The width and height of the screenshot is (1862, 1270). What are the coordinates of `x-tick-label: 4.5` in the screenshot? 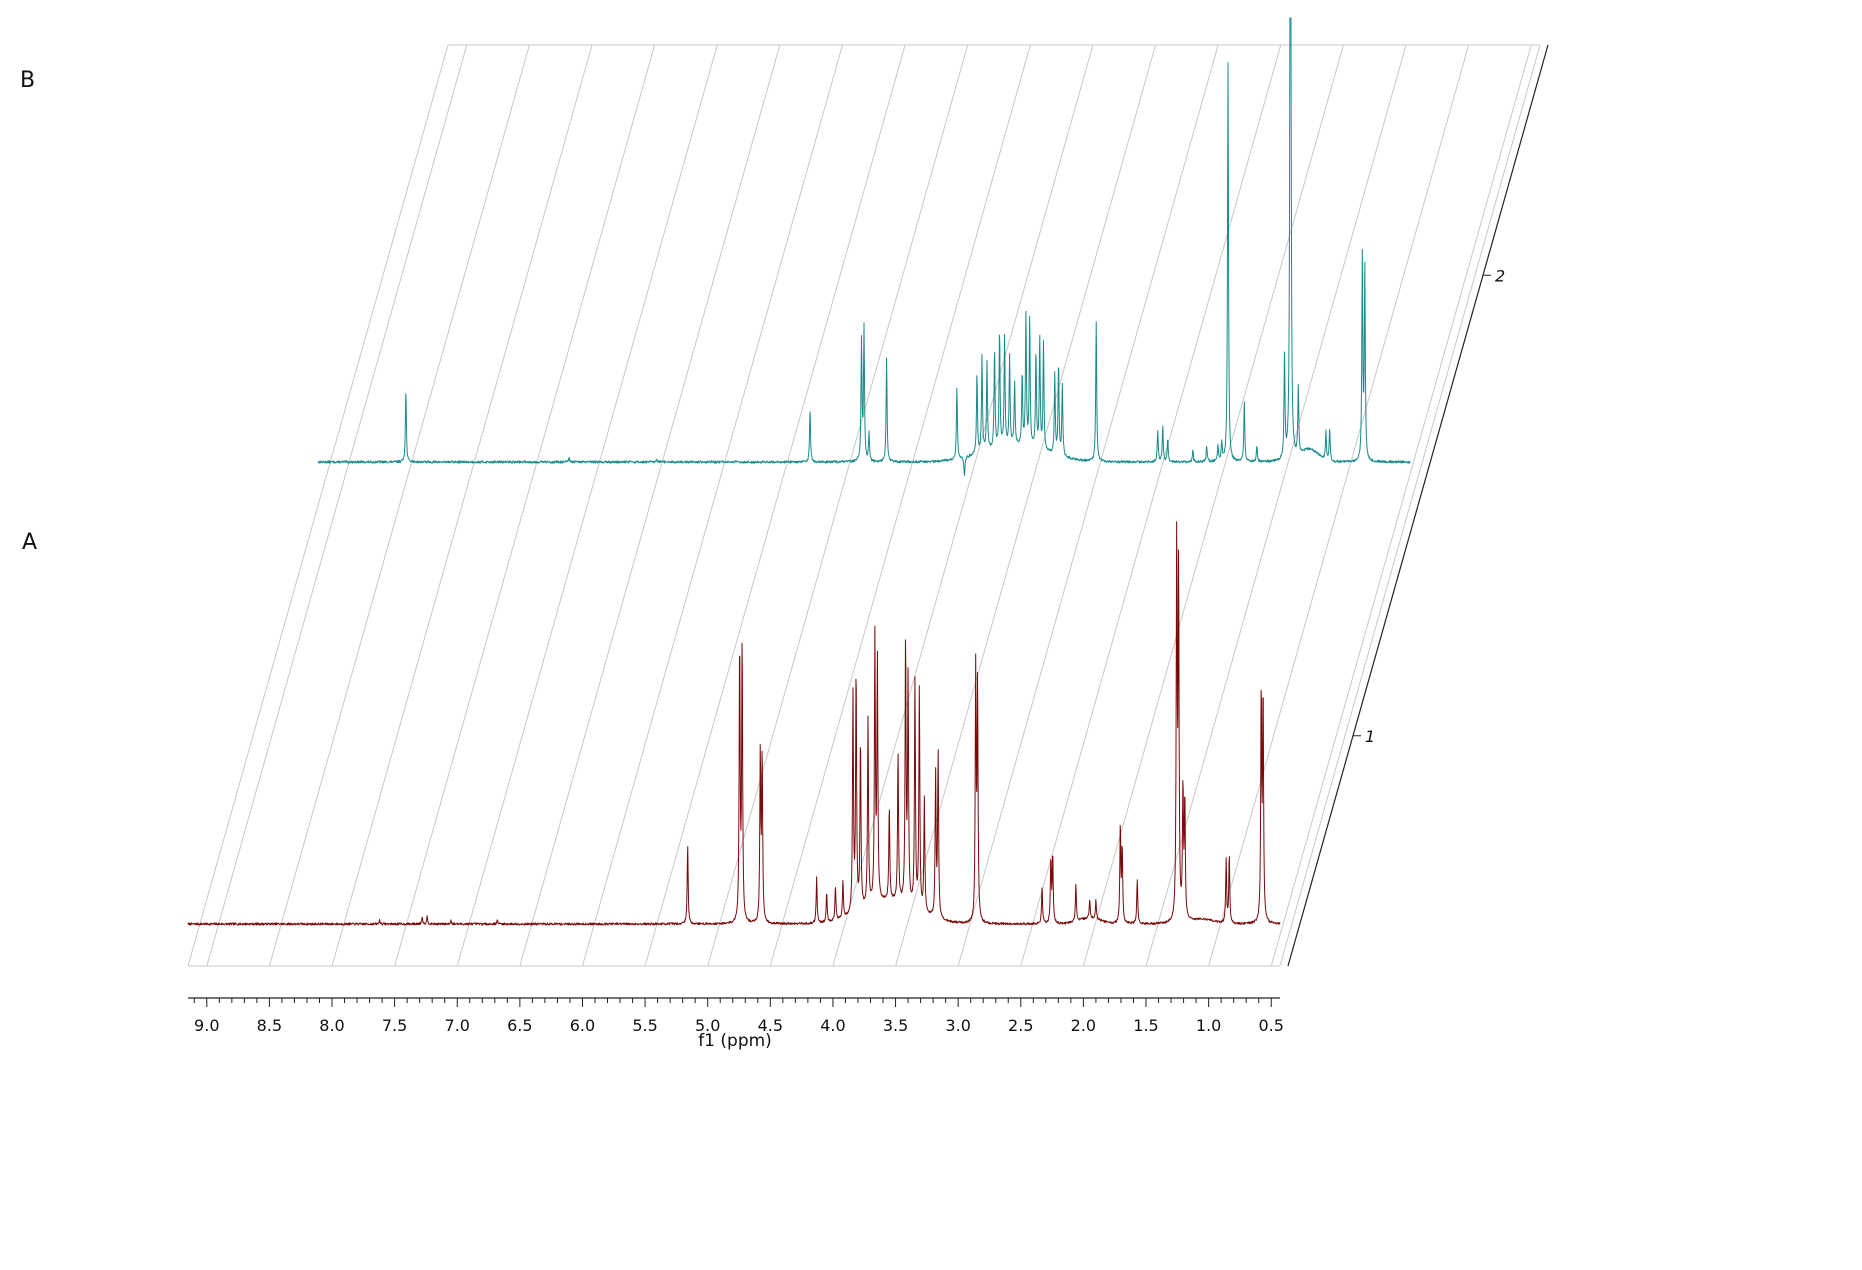 It's located at (770, 1025).